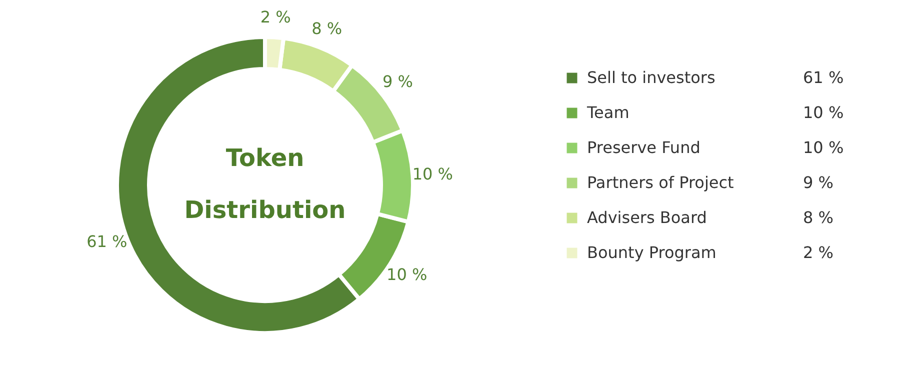 The image size is (900, 368). I want to click on data-label: 9 %, so click(397, 82).